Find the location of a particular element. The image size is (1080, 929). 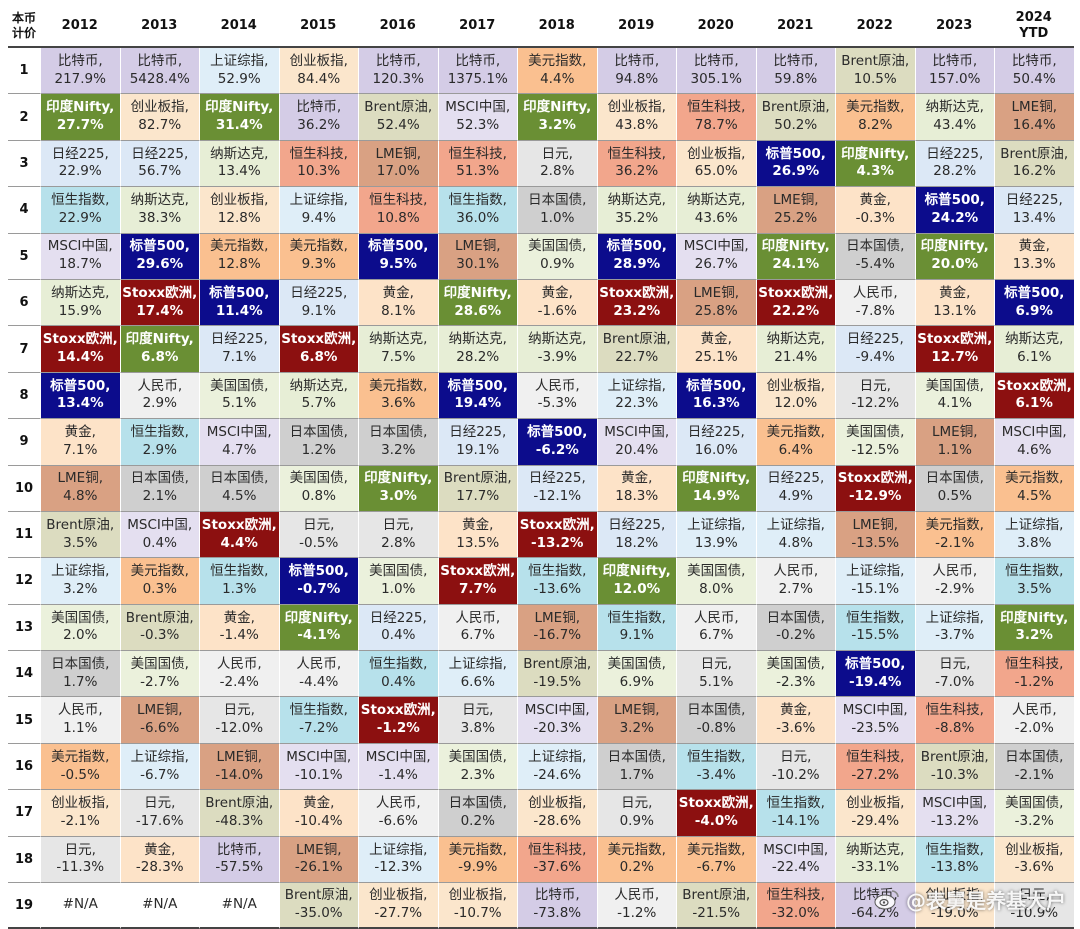

table-cell: 美元指数, -6.7% is located at coordinates (716, 860).